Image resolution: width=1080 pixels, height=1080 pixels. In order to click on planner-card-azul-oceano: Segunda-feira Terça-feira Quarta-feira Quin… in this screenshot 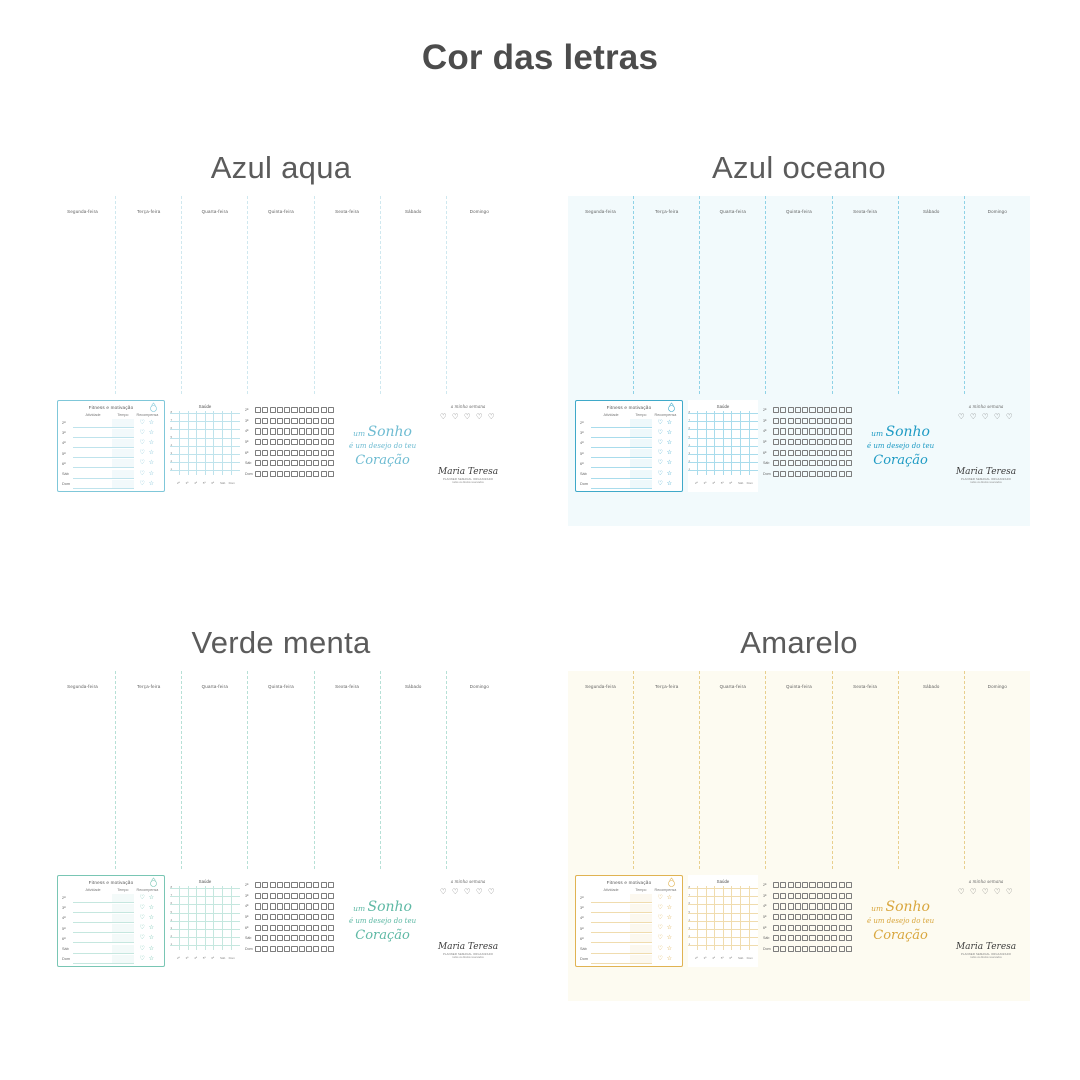, I will do `click(799, 361)`.